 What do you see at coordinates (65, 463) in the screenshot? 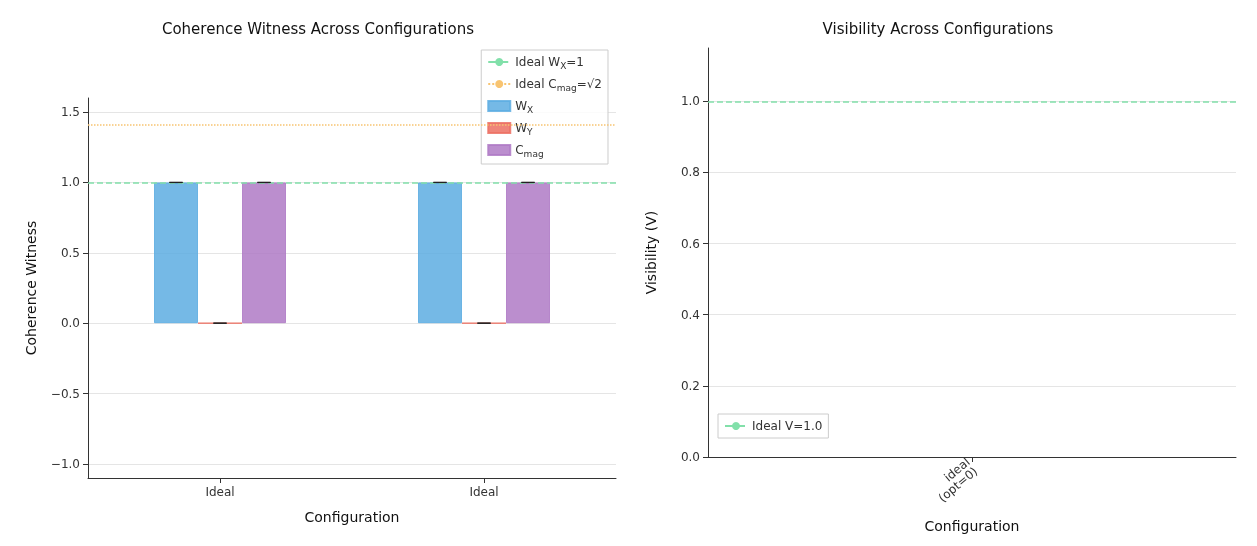
I see `y-tick-label: −1.0` at bounding box center [65, 463].